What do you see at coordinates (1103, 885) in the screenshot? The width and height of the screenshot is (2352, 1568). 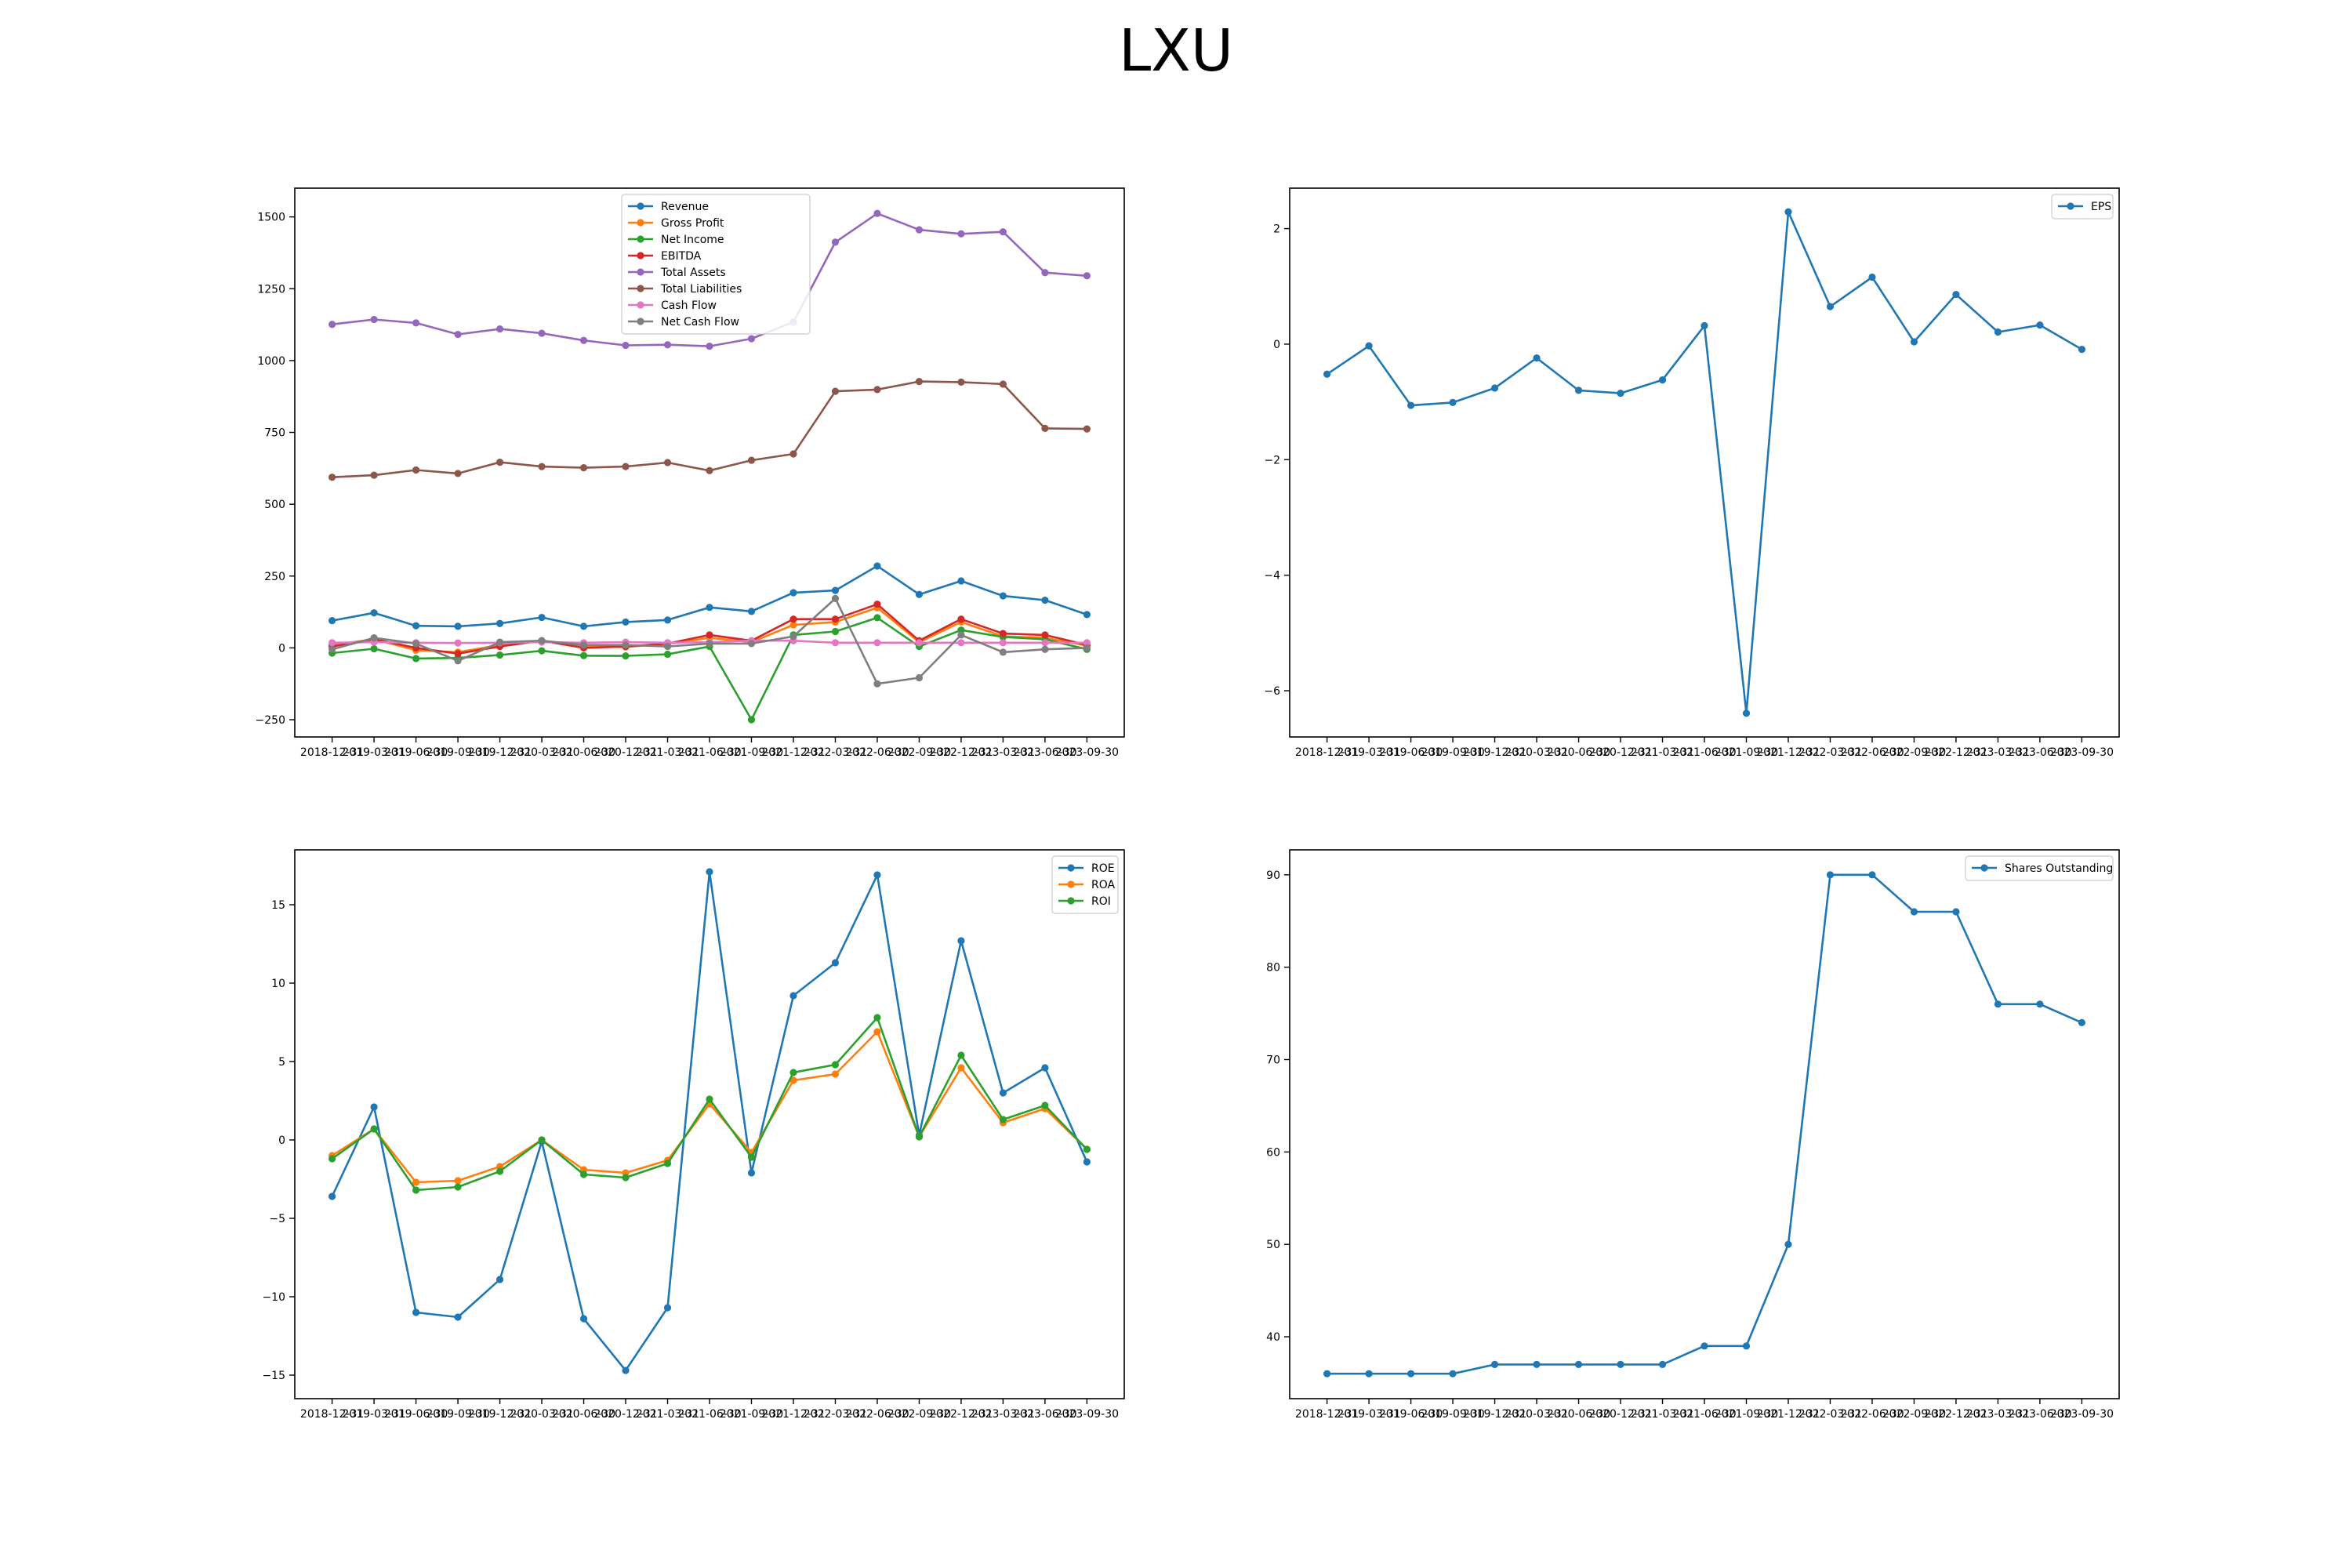 I see `legend-label: ROA` at bounding box center [1103, 885].